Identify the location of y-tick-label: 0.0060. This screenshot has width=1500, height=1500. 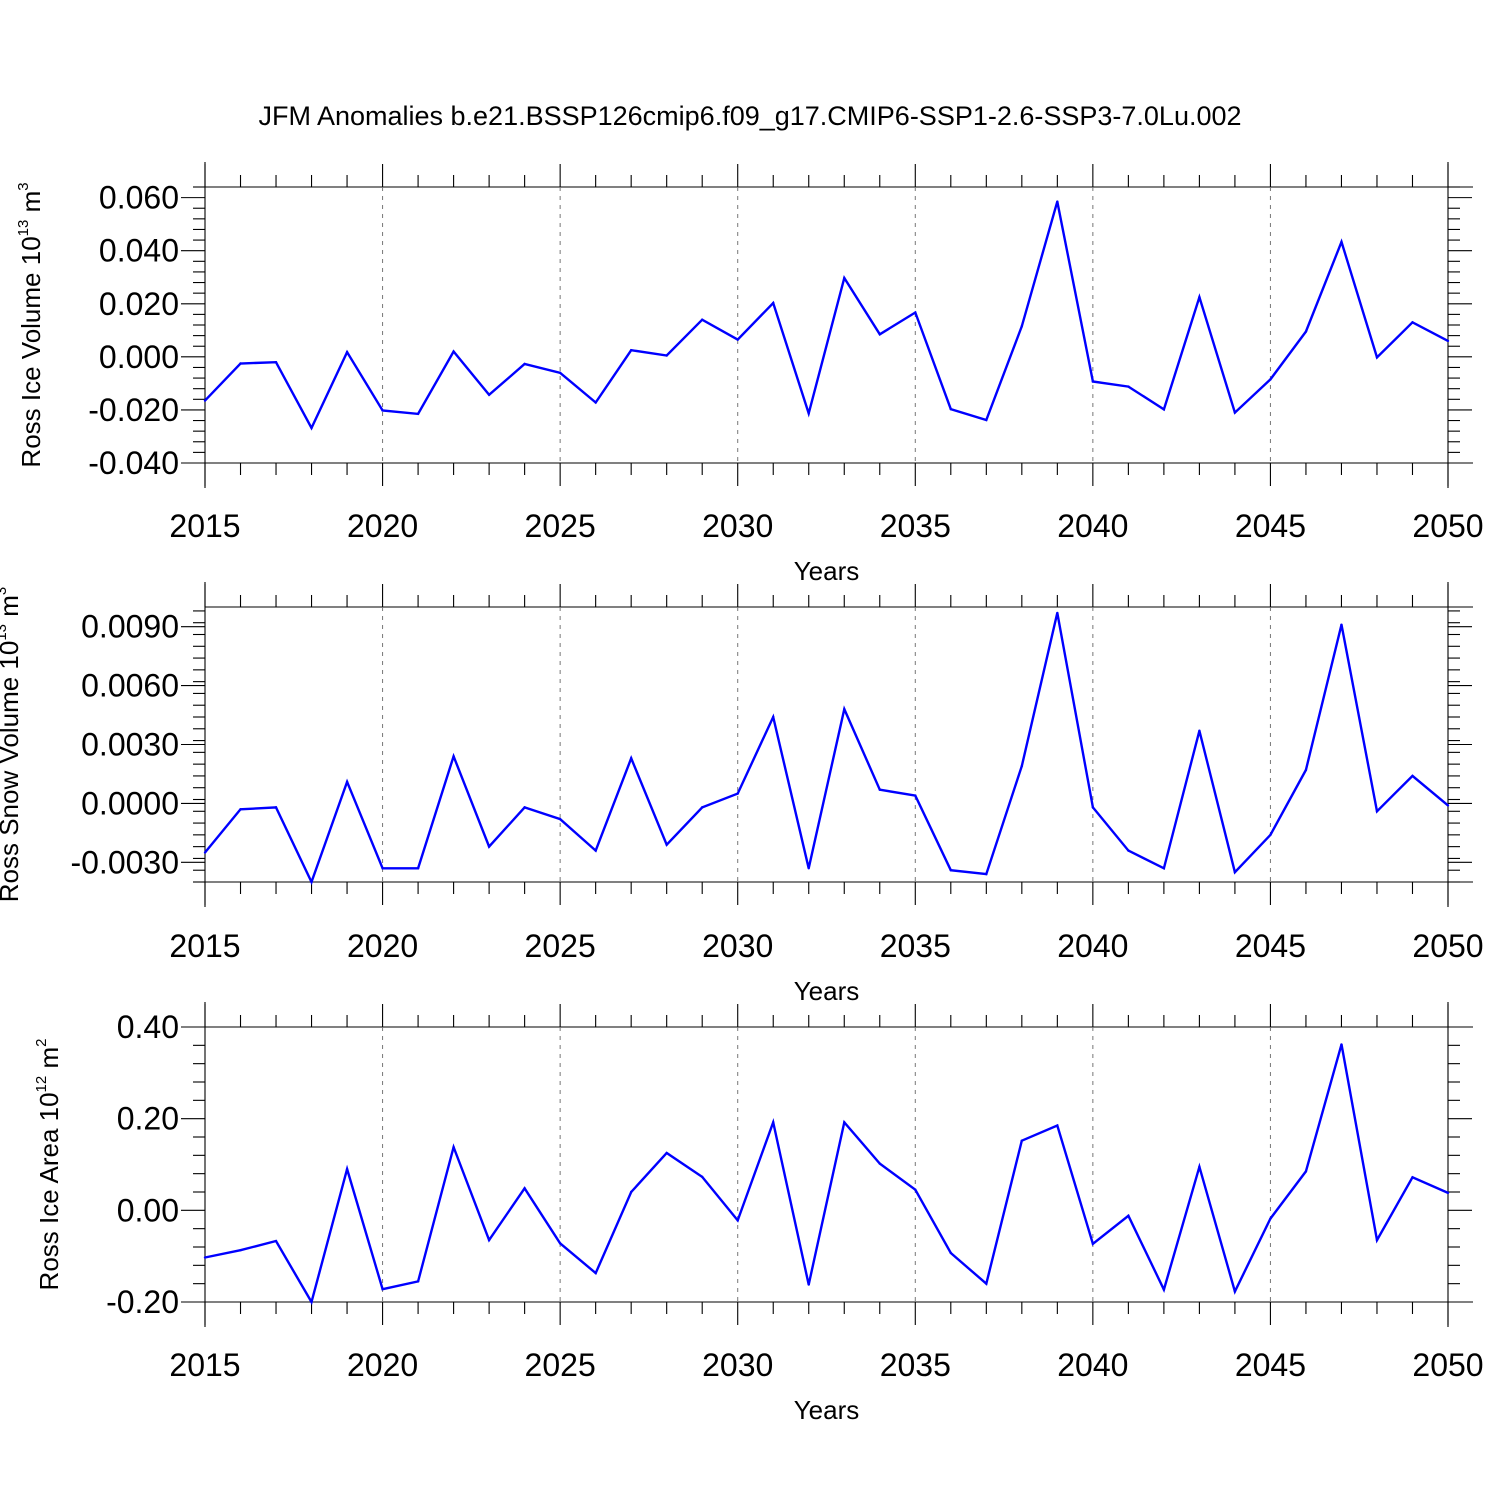
(130, 686).